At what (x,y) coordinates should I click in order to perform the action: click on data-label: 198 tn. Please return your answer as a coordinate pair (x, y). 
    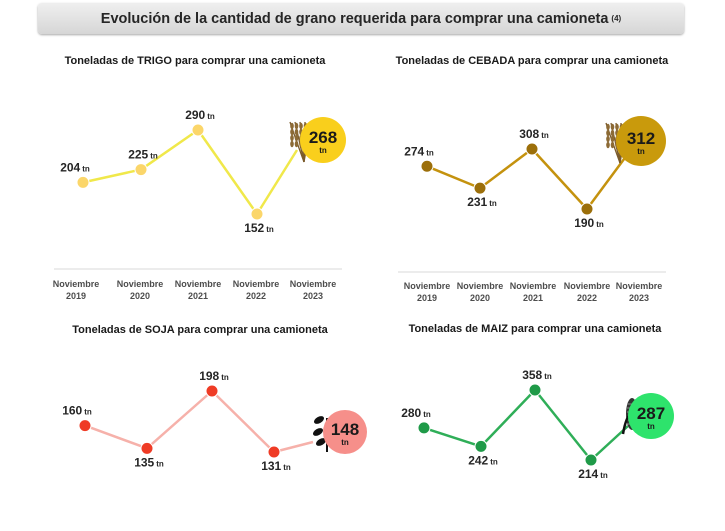
    Looking at the image, I should click on (214, 376).